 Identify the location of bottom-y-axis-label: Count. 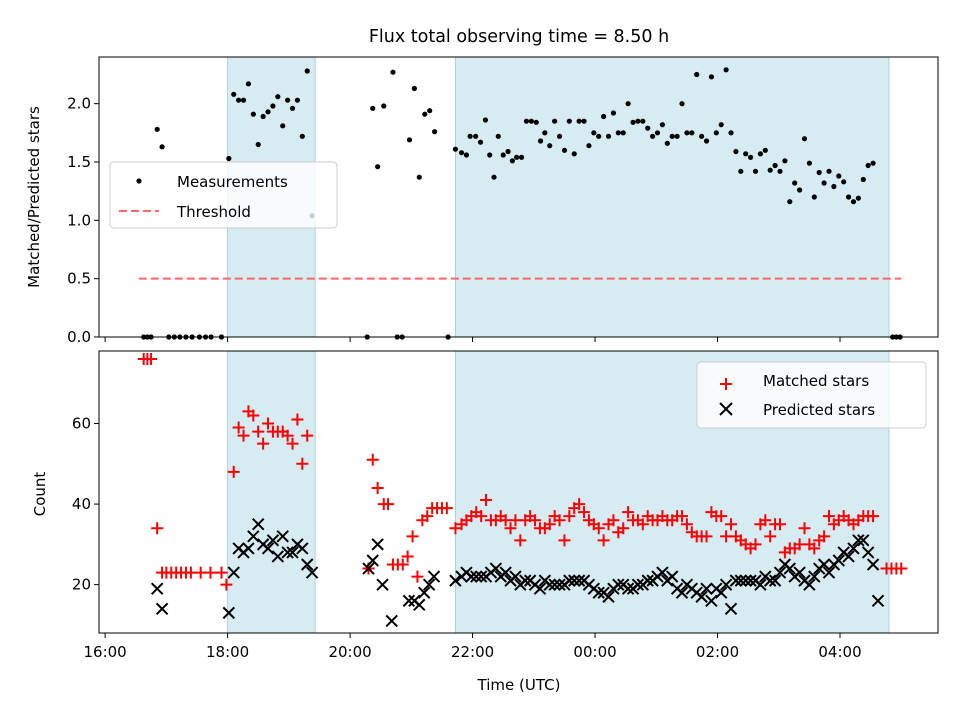
(40, 494).